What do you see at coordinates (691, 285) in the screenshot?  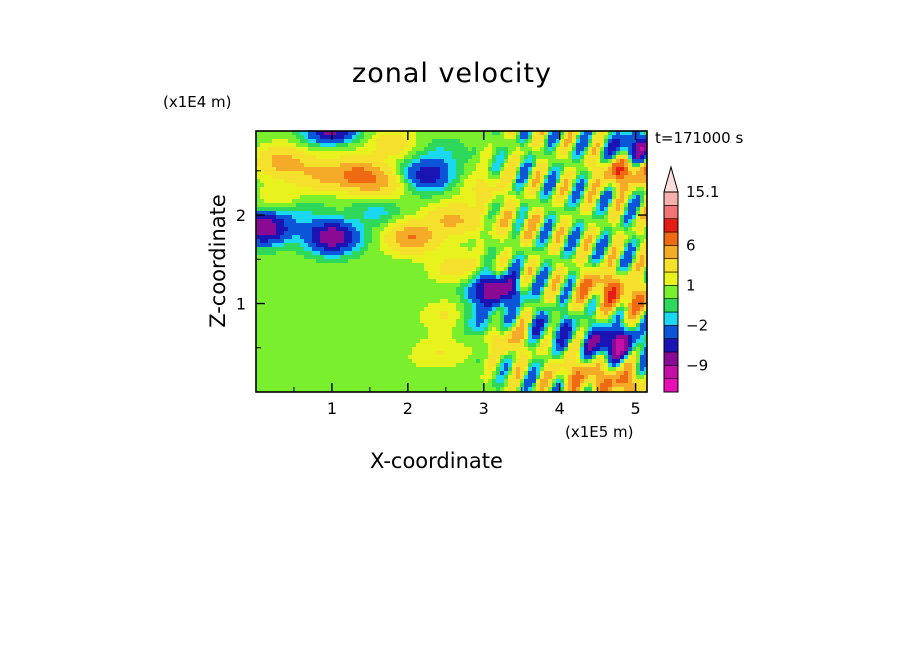 I see `colorbar-tick-label: 1` at bounding box center [691, 285].